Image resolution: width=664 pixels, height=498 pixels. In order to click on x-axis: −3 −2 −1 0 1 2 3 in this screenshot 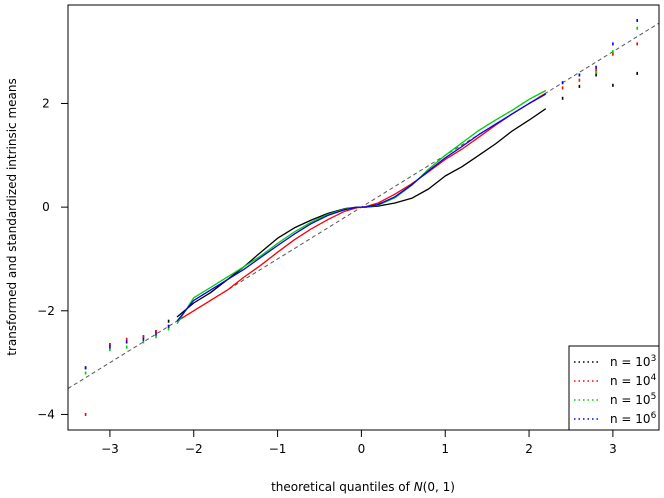, I will do `click(359, 443)`.